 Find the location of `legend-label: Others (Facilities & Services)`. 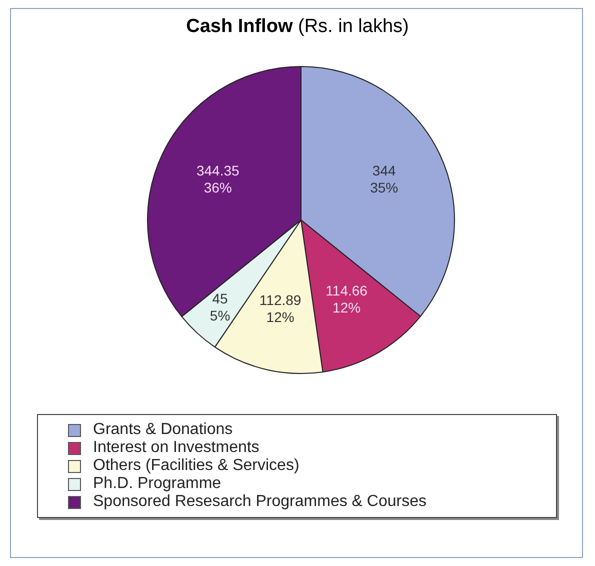

legend-label: Others (Facilities & Services) is located at coordinates (196, 466).